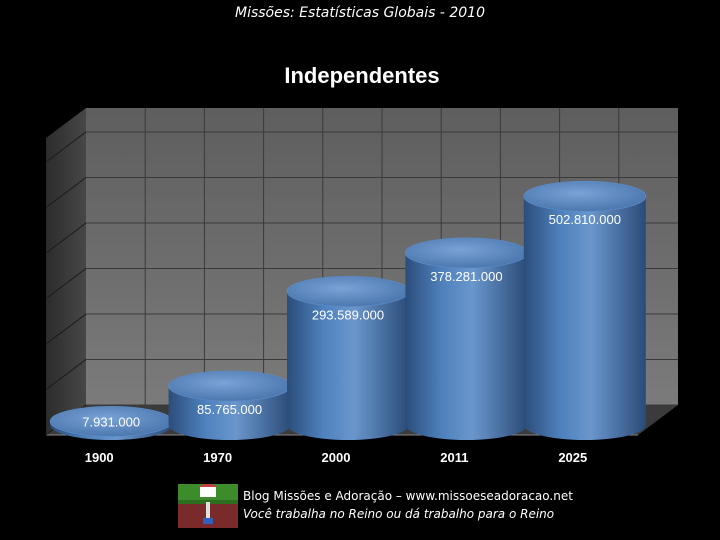 The height and width of the screenshot is (540, 720). I want to click on x-tick-label: 2000, so click(336, 457).